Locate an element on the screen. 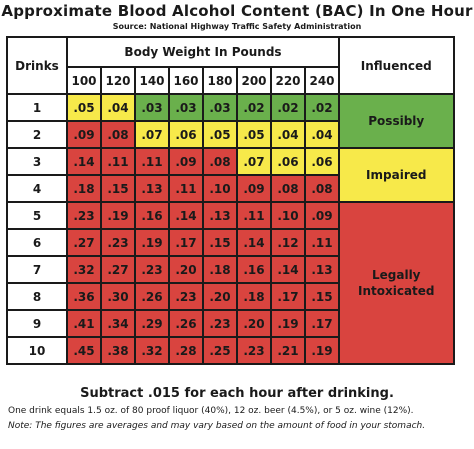 The image size is (474, 449). table-row: 1.05.04.03.03.03.02.02.02 Possibly is located at coordinates (230, 121).